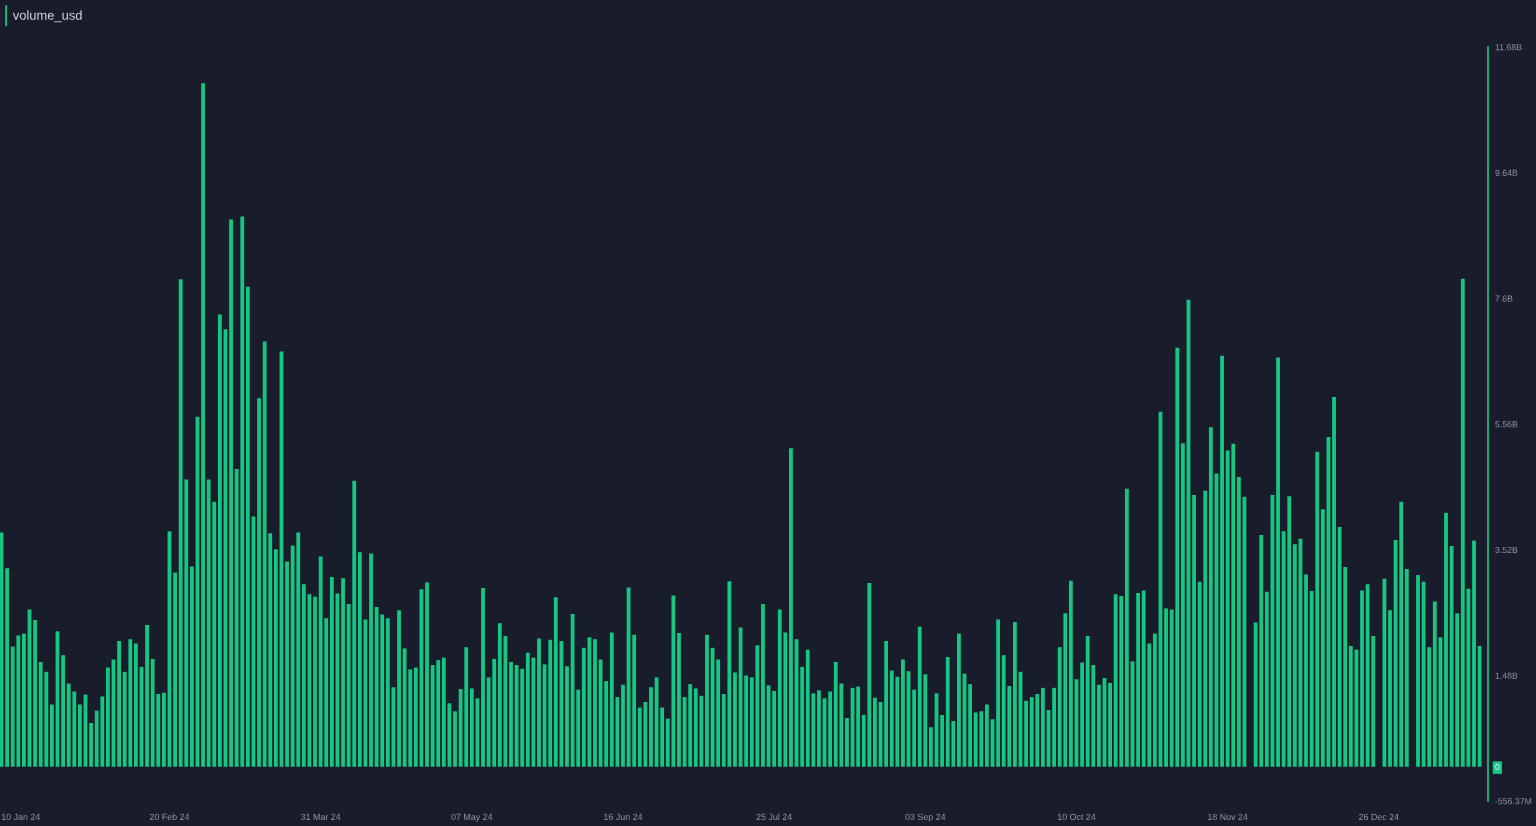 The height and width of the screenshot is (826, 1536). What do you see at coordinates (1506, 550) in the screenshot?
I see `y-tick-label: 3.52B` at bounding box center [1506, 550].